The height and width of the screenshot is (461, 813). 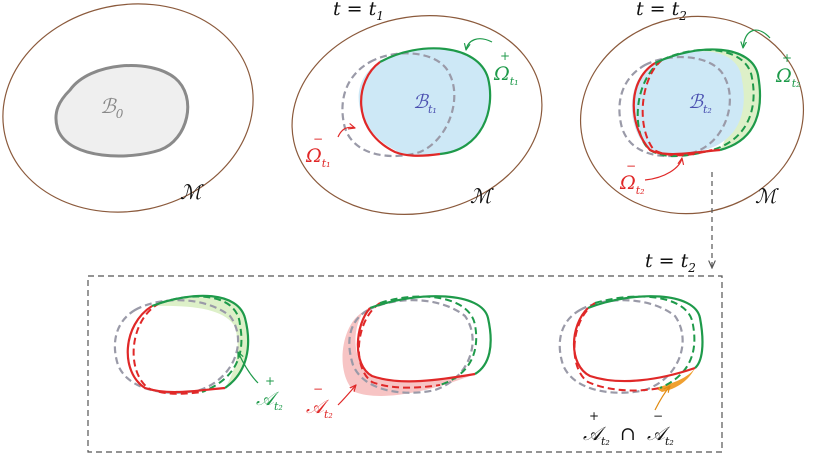 I want to click on omega-minus-t2-label: − Ωt₂, so click(x=632, y=175).